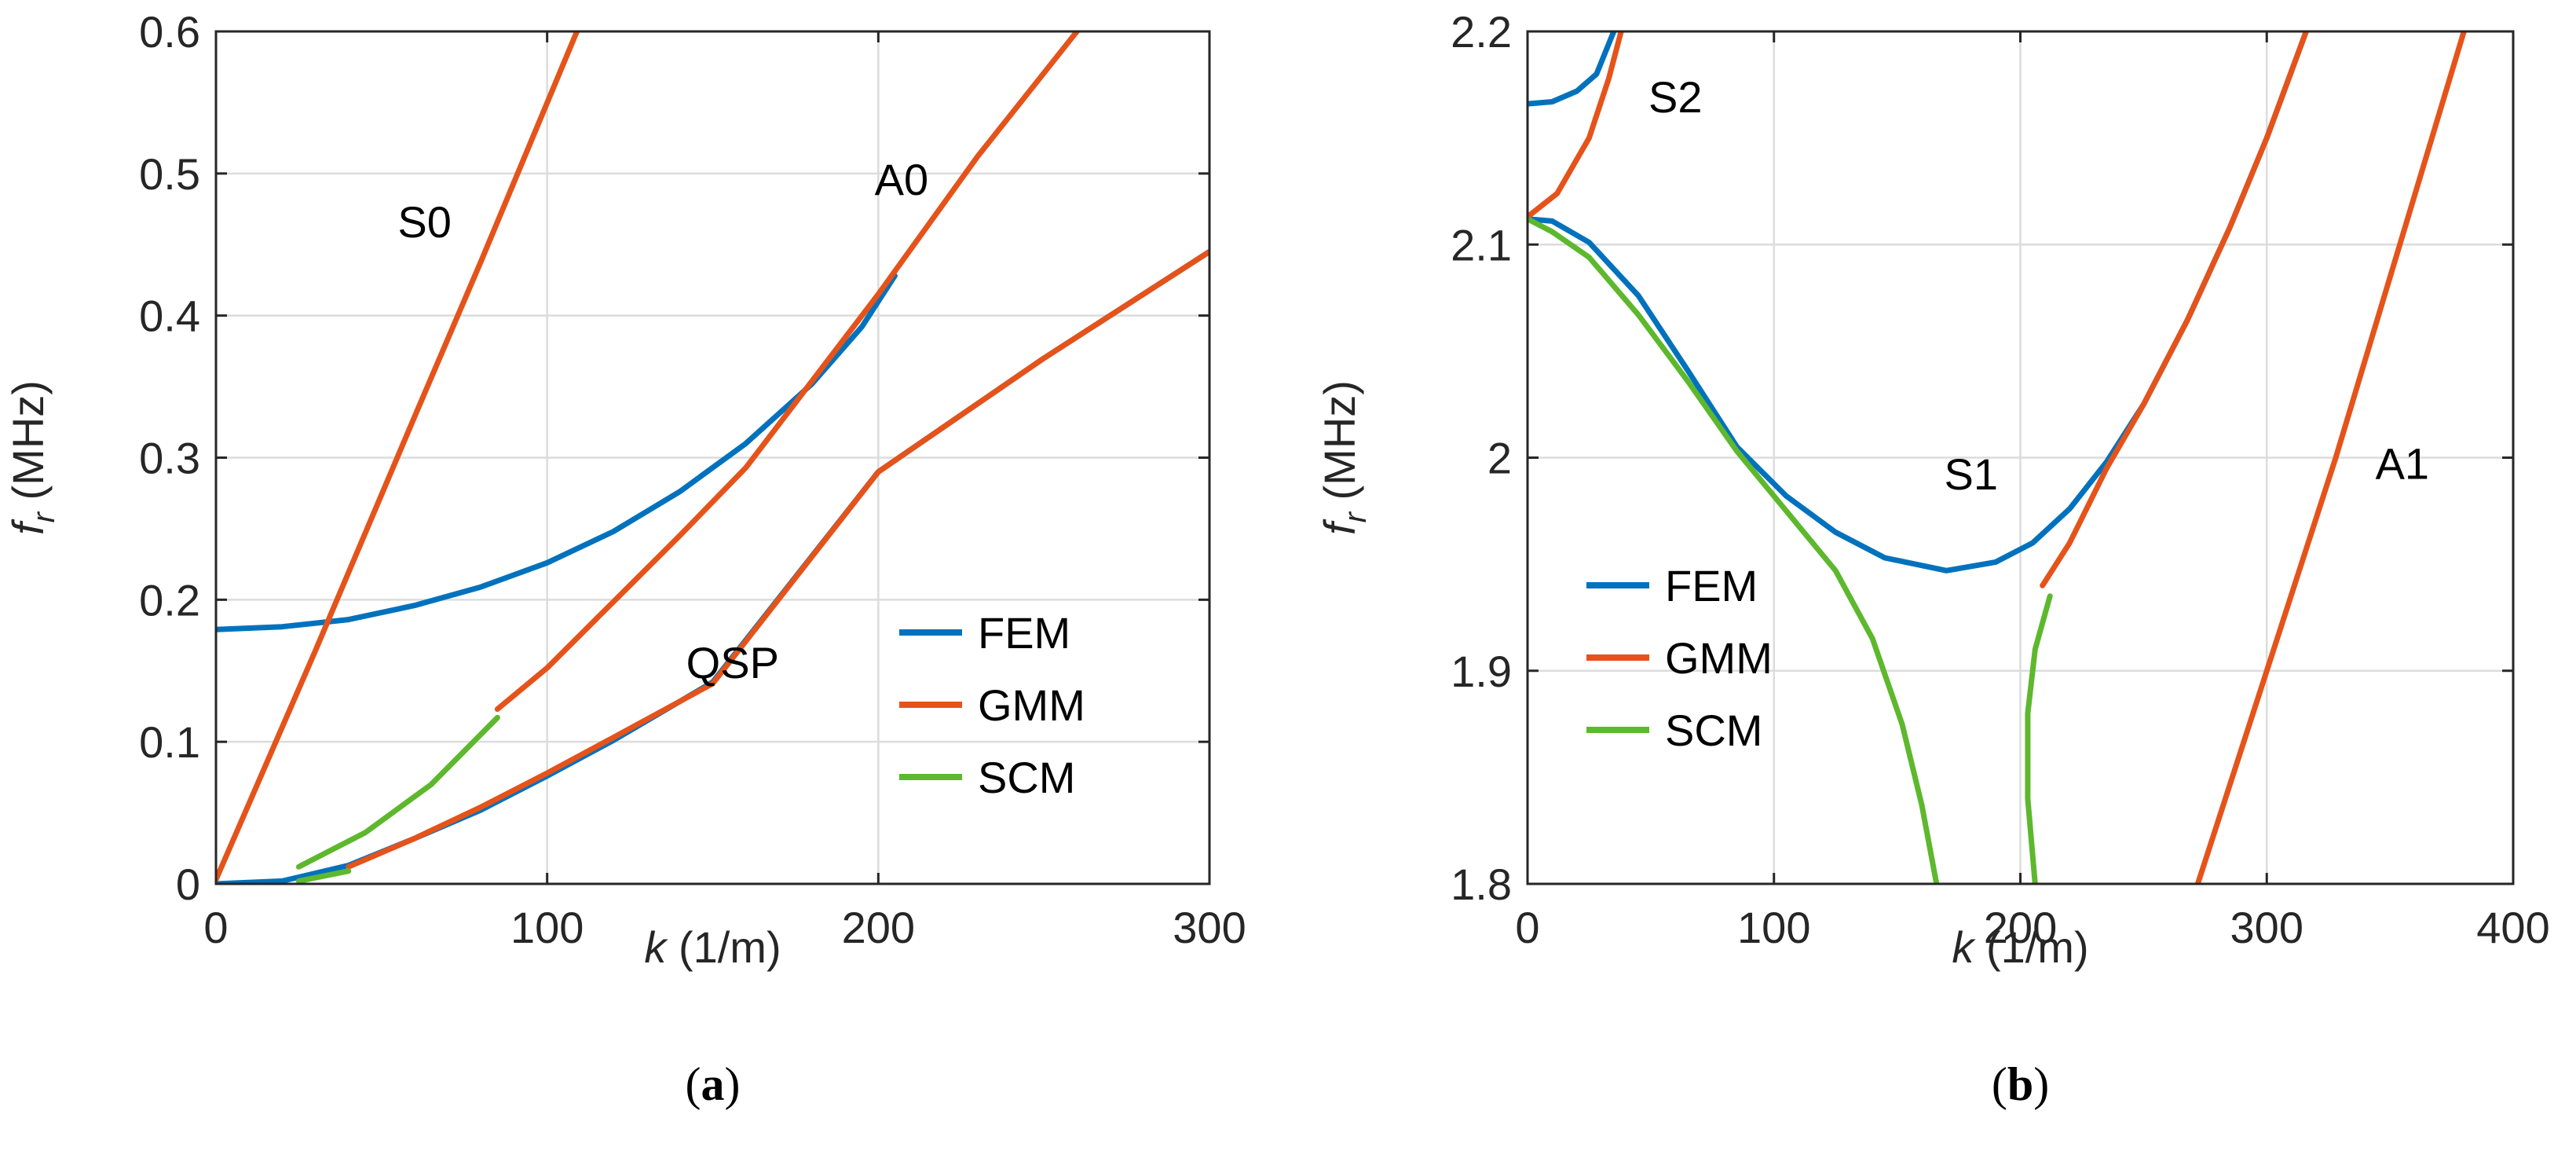  I want to click on series-gmm-a1, so click(2331, 457).